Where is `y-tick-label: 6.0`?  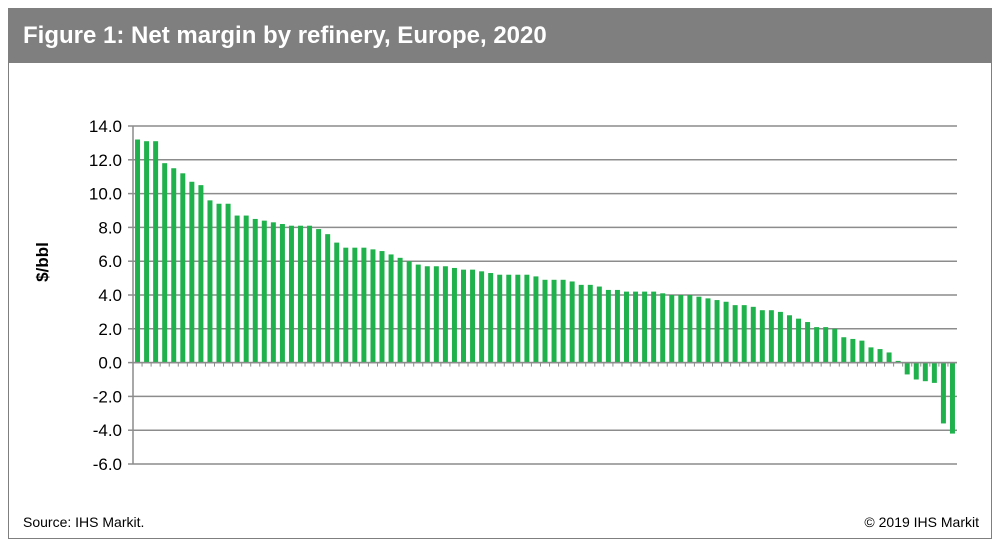 y-tick-label: 6.0 is located at coordinates (110, 261).